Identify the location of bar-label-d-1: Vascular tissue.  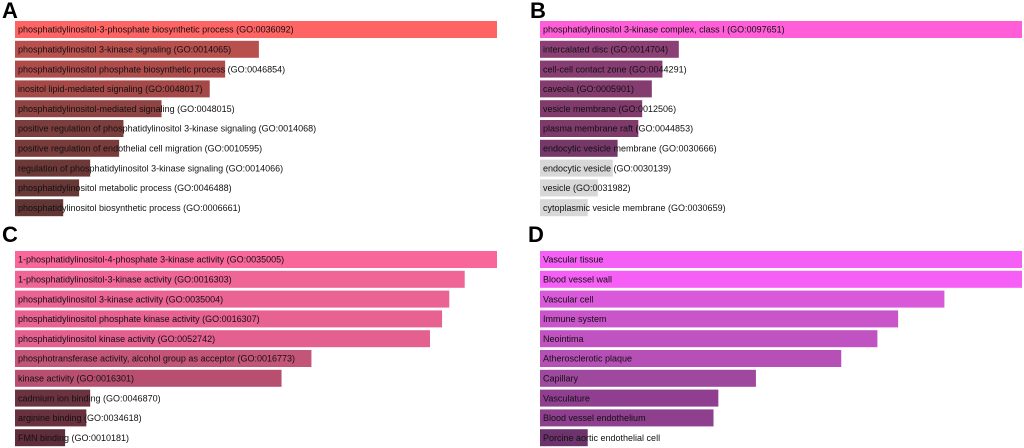
(573, 260).